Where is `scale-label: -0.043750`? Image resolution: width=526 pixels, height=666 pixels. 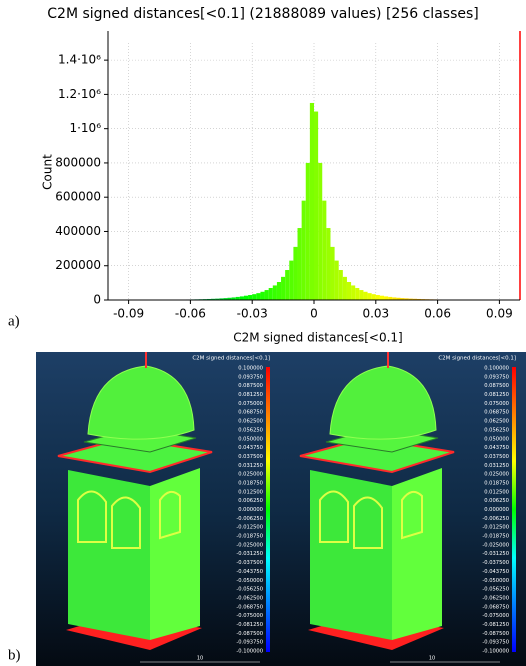
scale-label: -0.043750 is located at coordinates (249, 572).